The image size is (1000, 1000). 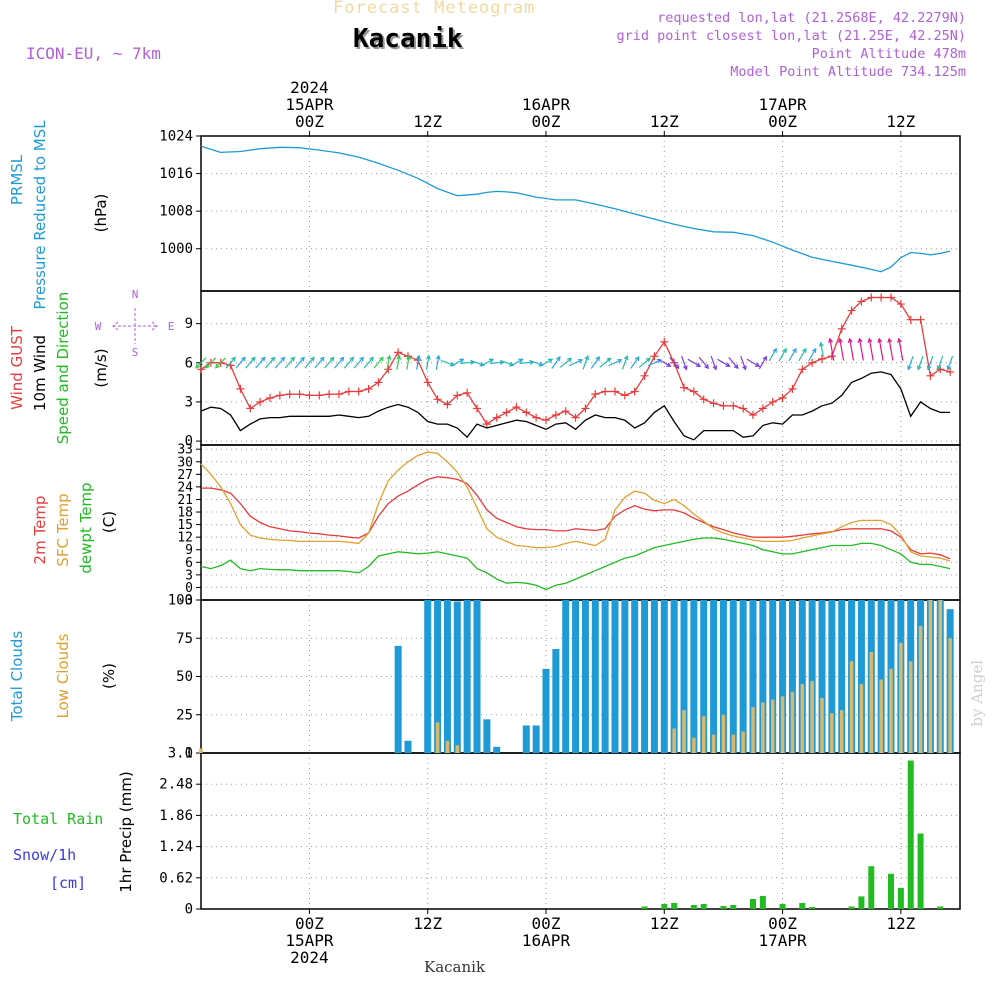 What do you see at coordinates (848, 72) in the screenshot?
I see `info-line-4: Model Point Altitude 734.125m` at bounding box center [848, 72].